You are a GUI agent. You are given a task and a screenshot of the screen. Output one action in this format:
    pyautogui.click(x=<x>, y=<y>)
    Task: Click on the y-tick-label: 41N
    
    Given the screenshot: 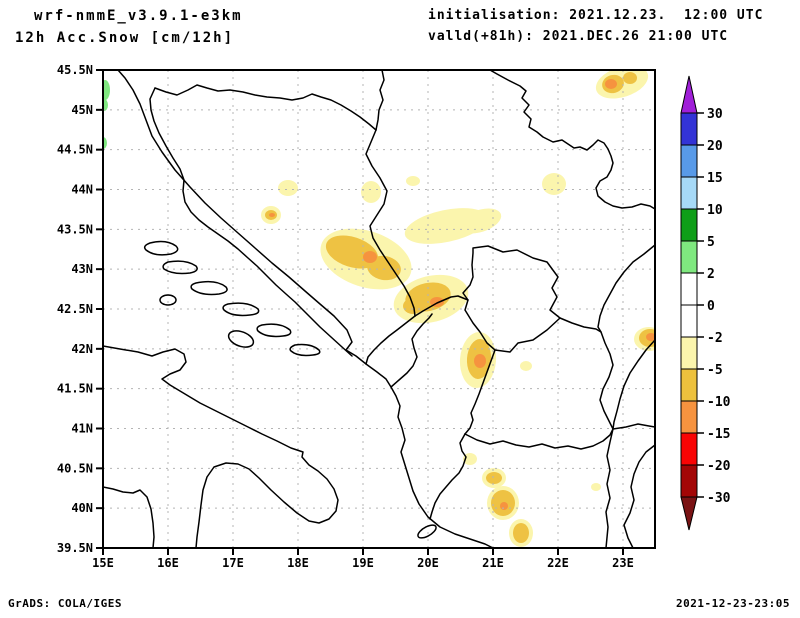 What is the action you would take?
    pyautogui.click(x=82, y=429)
    